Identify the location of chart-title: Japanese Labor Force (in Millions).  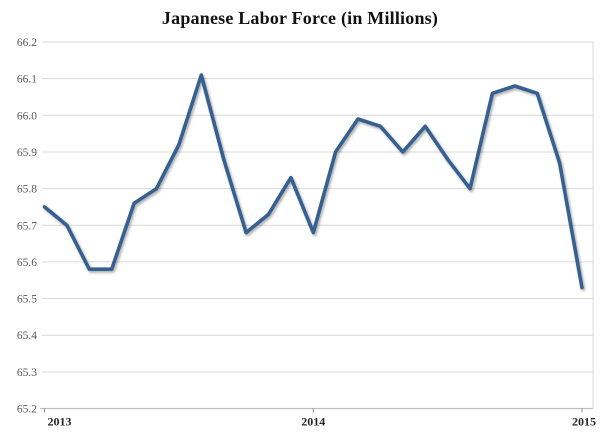
(300, 18).